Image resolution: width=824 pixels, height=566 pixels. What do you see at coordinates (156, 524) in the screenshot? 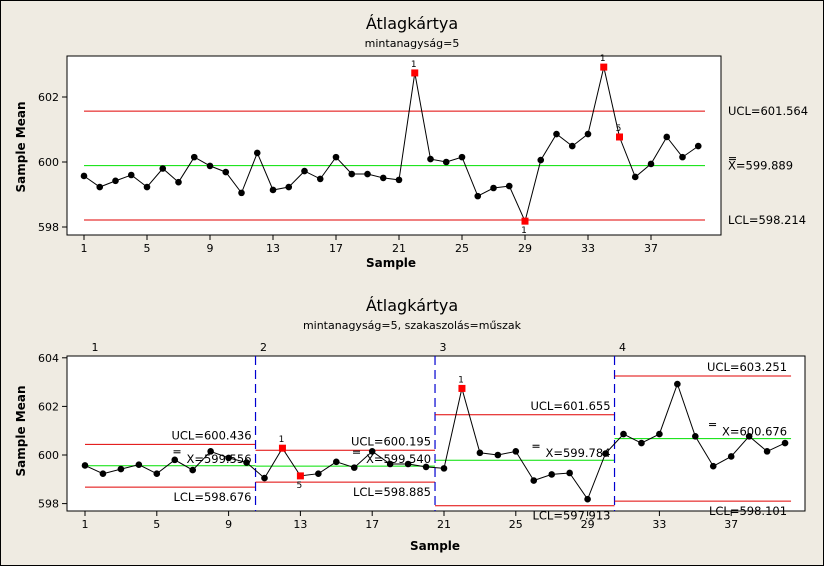
I see `bottom-x-tick-label: 5` at bounding box center [156, 524].